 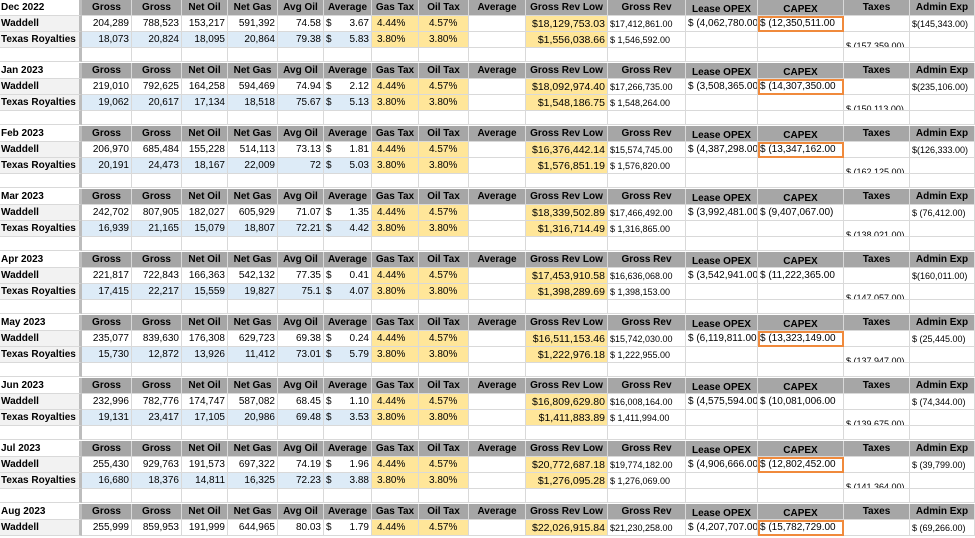 What do you see at coordinates (567, 24) in the screenshot?
I see `gross-rev-low-cell: $18,129,753.03` at bounding box center [567, 24].